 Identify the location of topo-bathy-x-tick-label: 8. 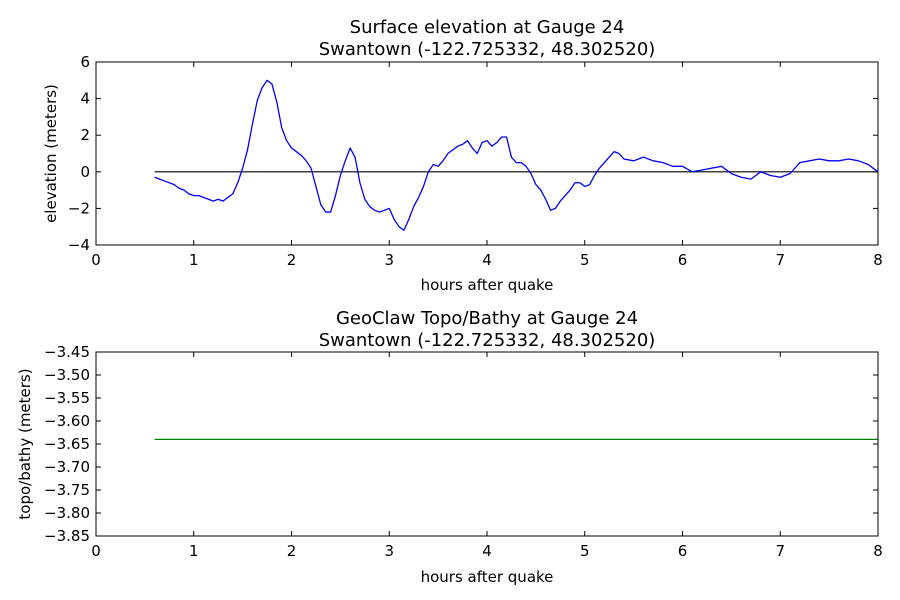
(878, 551).